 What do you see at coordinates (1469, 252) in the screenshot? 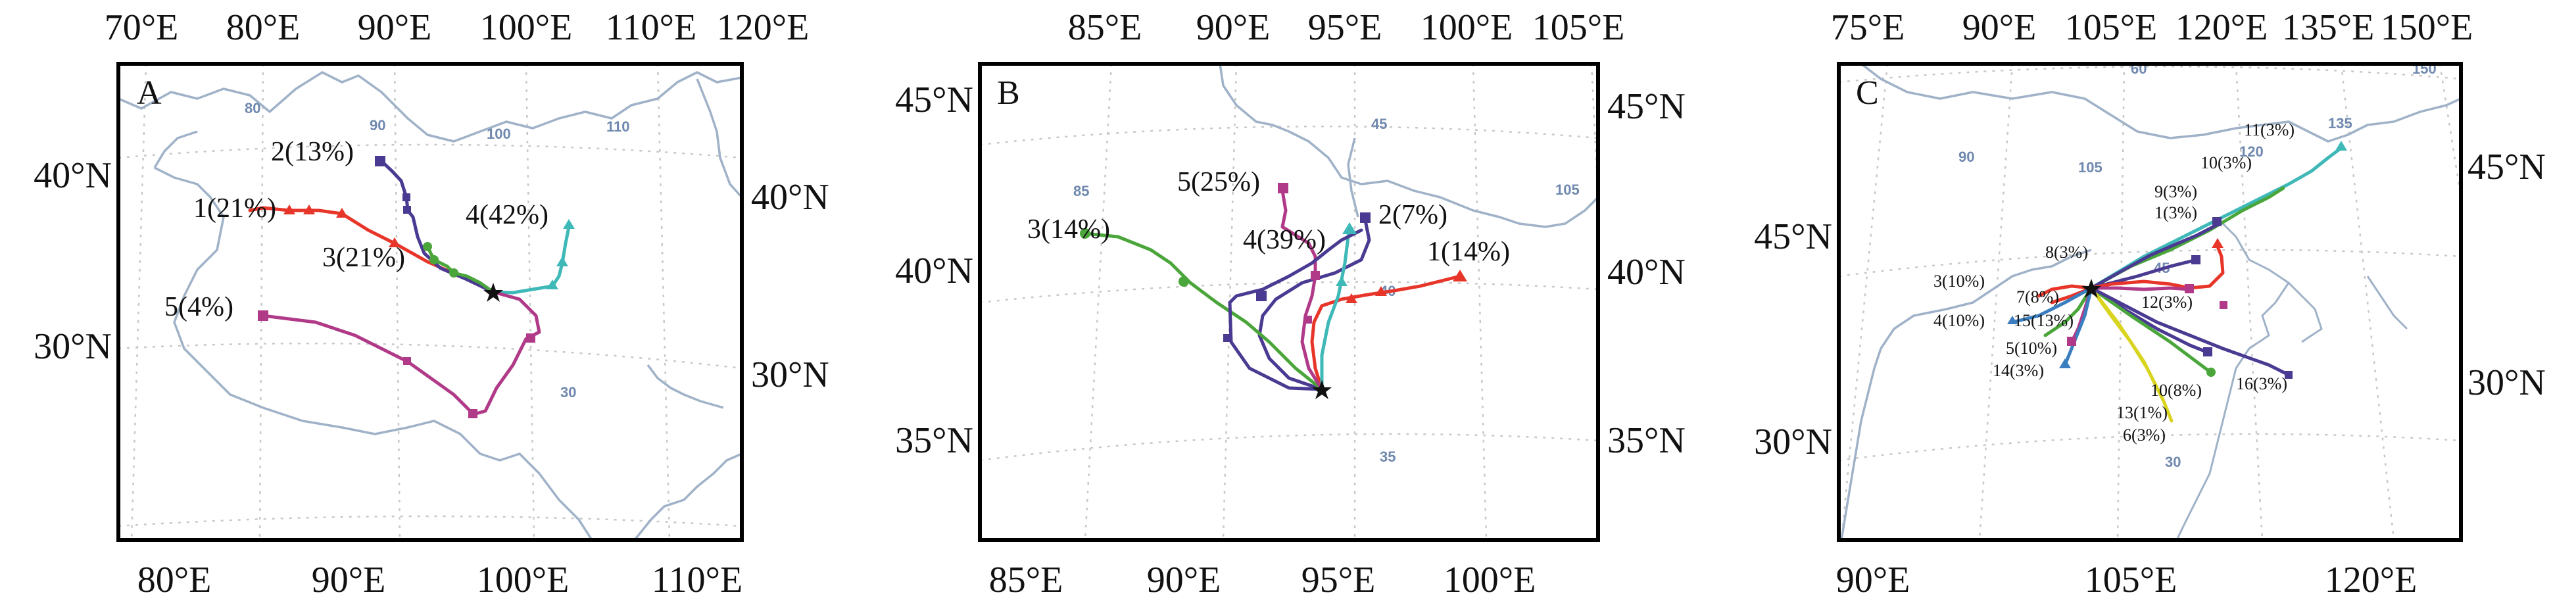
I see `trajectory-label: 1(14%)` at bounding box center [1469, 252].